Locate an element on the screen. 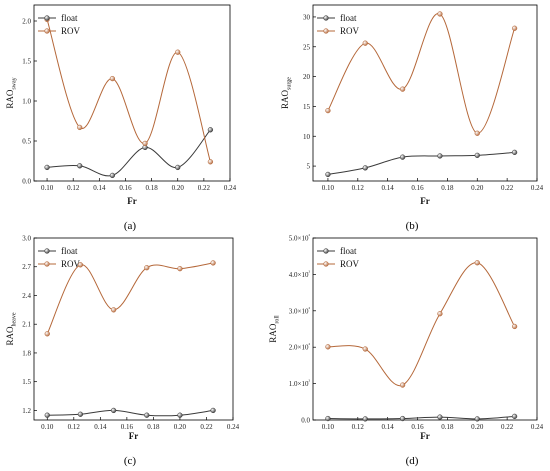  y-tick-label: 5 is located at coordinates (309, 167).